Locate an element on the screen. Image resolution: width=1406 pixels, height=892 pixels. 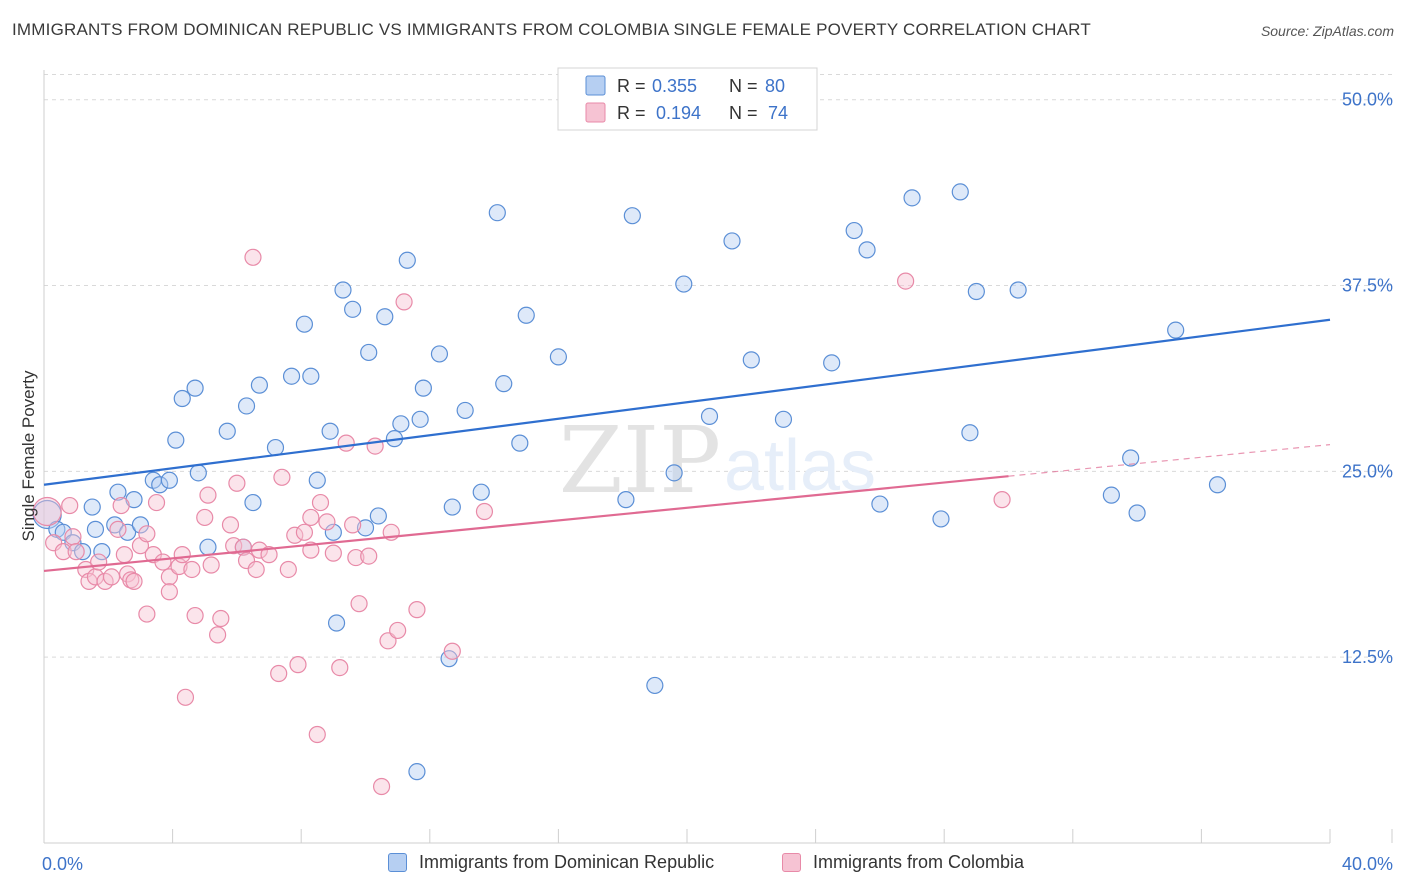
legend-top-blue-n-label: N = is located at coordinates (743, 86).